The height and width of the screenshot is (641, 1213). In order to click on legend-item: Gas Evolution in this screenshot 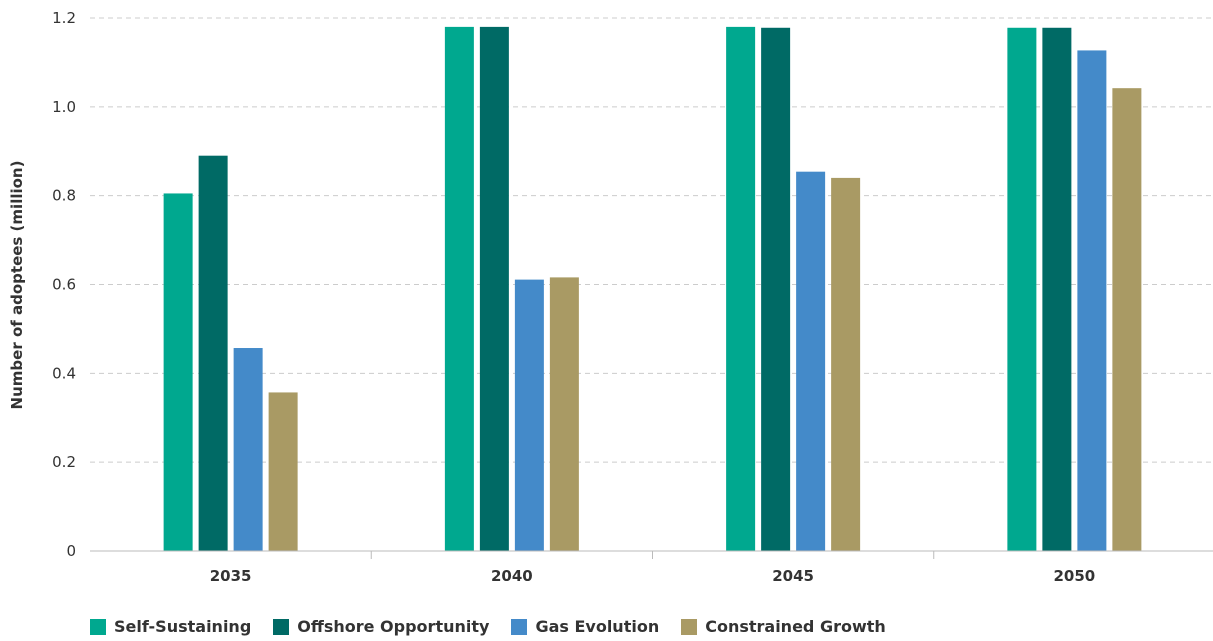, I will do `click(585, 626)`.